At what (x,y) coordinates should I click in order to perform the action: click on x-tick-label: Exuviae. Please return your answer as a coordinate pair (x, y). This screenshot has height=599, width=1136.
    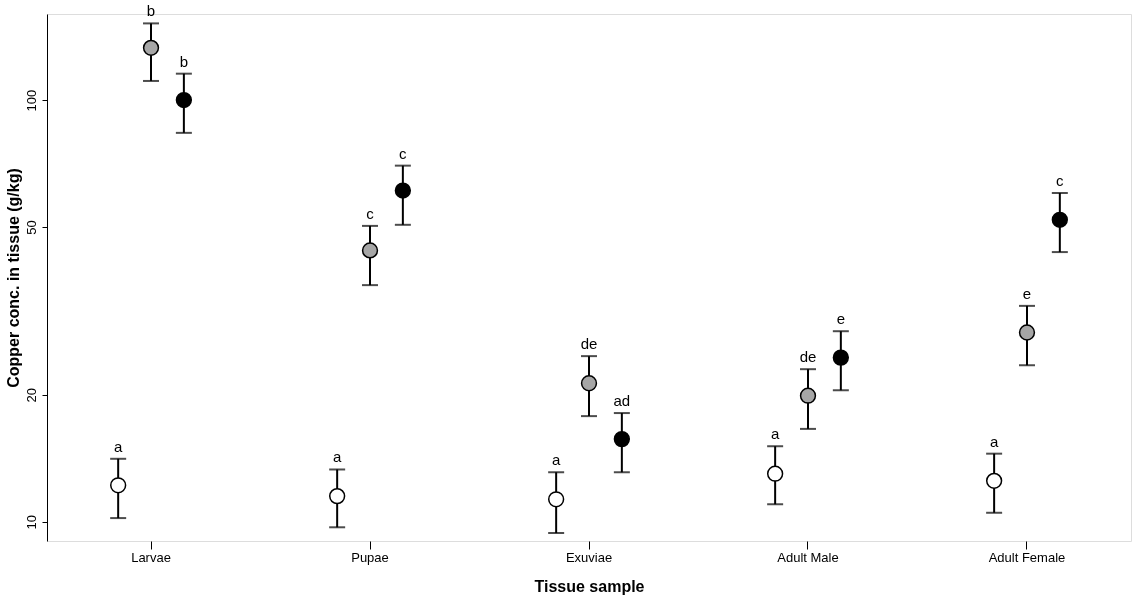
    Looking at the image, I should click on (589, 557).